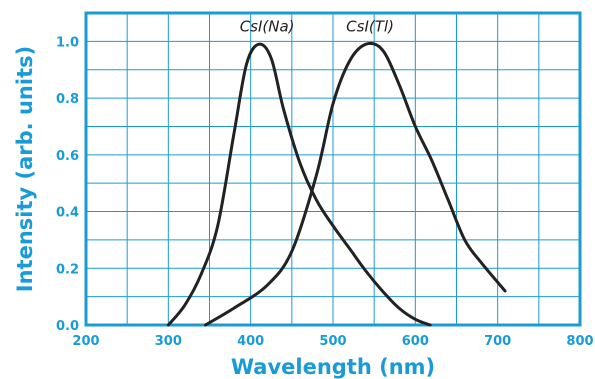  Describe the element at coordinates (317, 26) in the screenshot. I see `series-labels: CsI(Na) CsI(Tl)` at that location.